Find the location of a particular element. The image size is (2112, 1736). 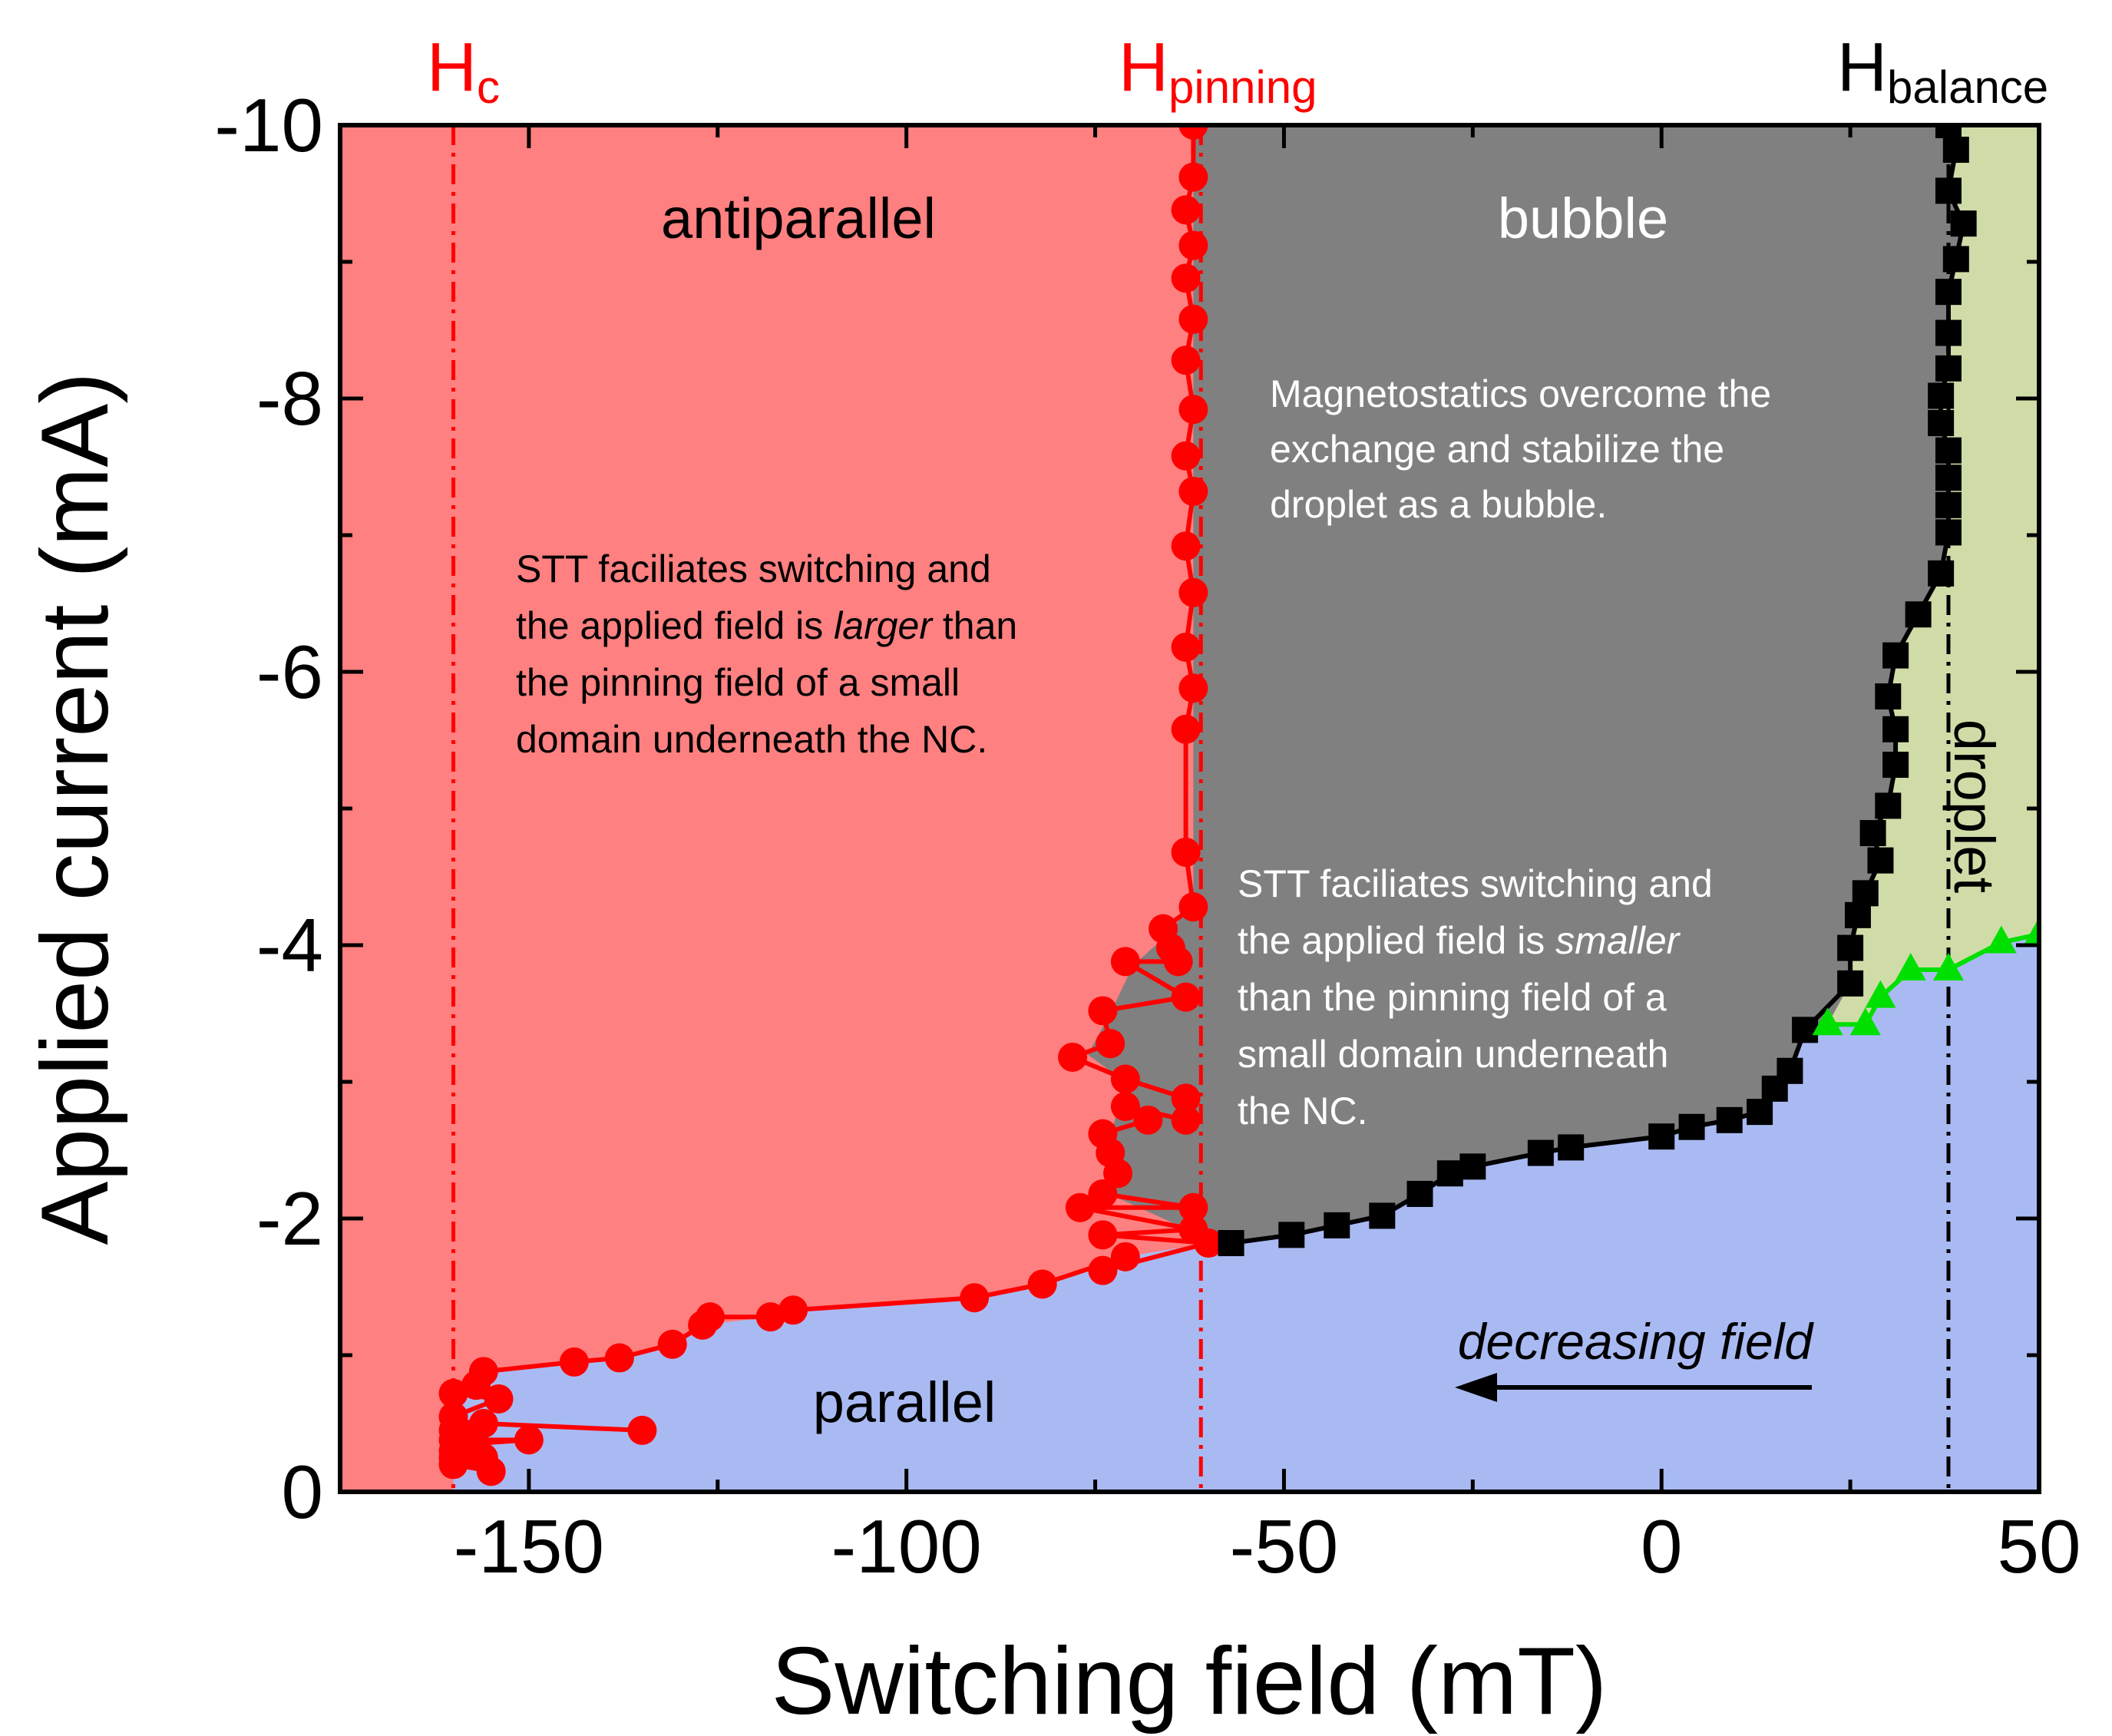

bubble-note-line: droplet as a bubble. is located at coordinates (1438, 504).